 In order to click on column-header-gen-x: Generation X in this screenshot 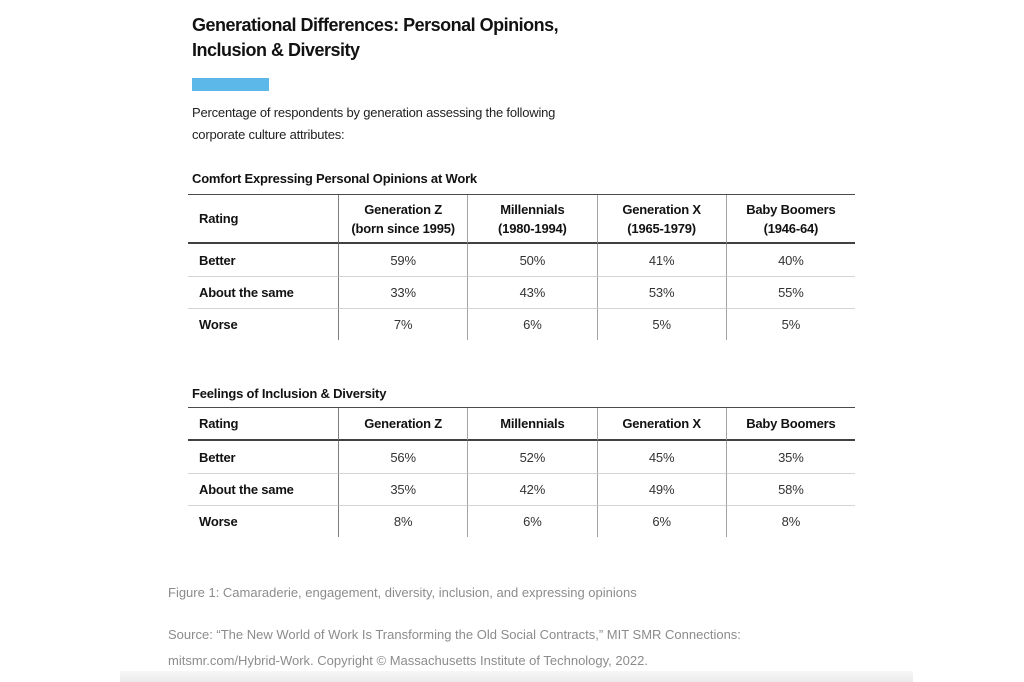, I will do `click(661, 424)`.